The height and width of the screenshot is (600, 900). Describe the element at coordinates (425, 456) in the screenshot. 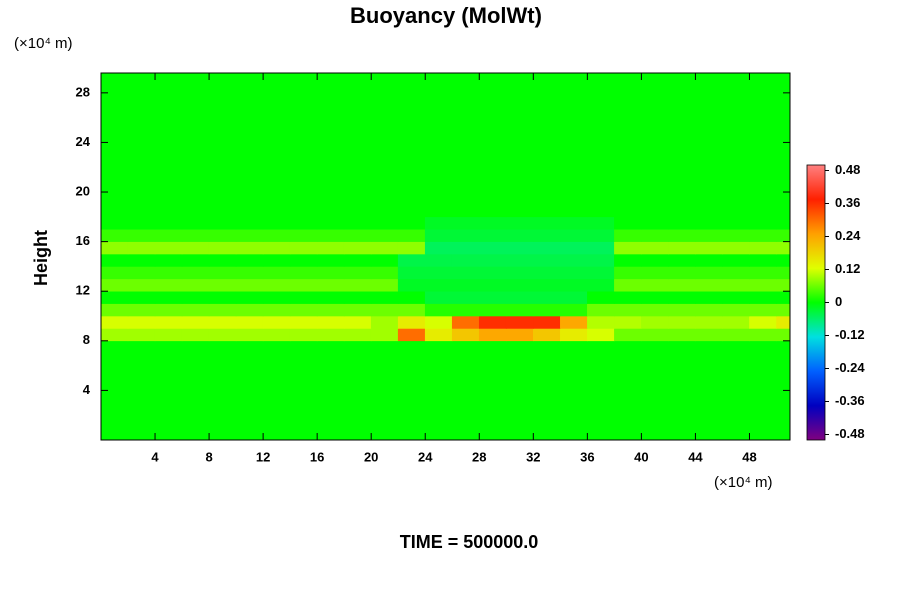

I see `x-tick-label: 24` at that location.